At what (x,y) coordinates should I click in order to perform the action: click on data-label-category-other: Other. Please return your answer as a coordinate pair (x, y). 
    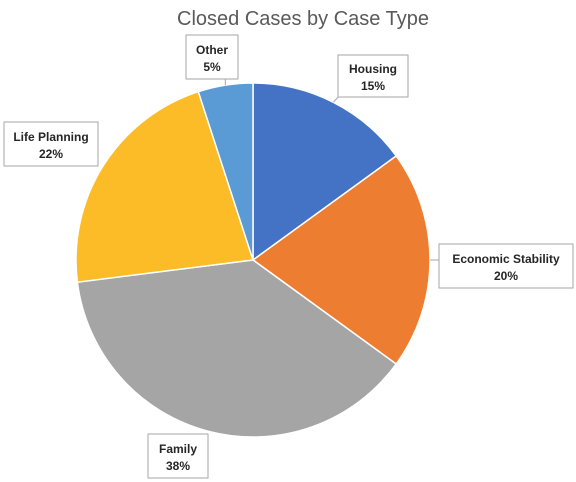
    Looking at the image, I should click on (212, 50).